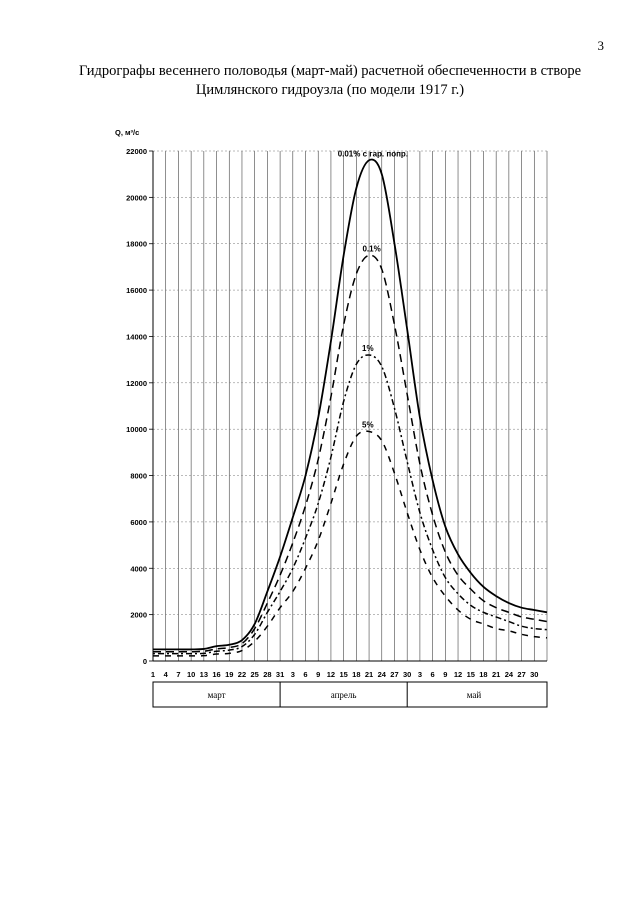 Image resolution: width=640 pixels, height=905 pixels. What do you see at coordinates (371, 248) in the screenshot?
I see `series-label: 0.1%` at bounding box center [371, 248].